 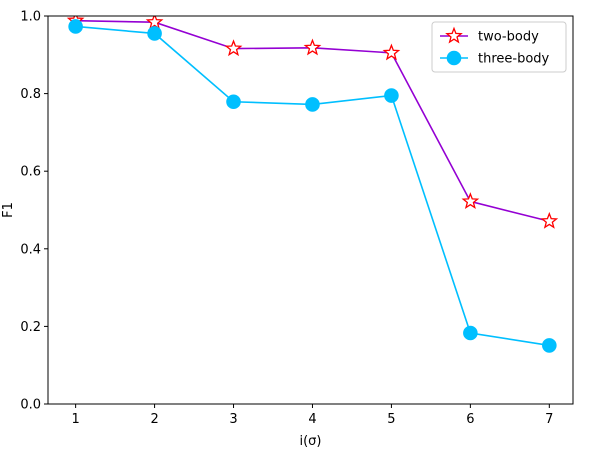 I want to click on y-axis-title: F1, so click(x=8, y=210).